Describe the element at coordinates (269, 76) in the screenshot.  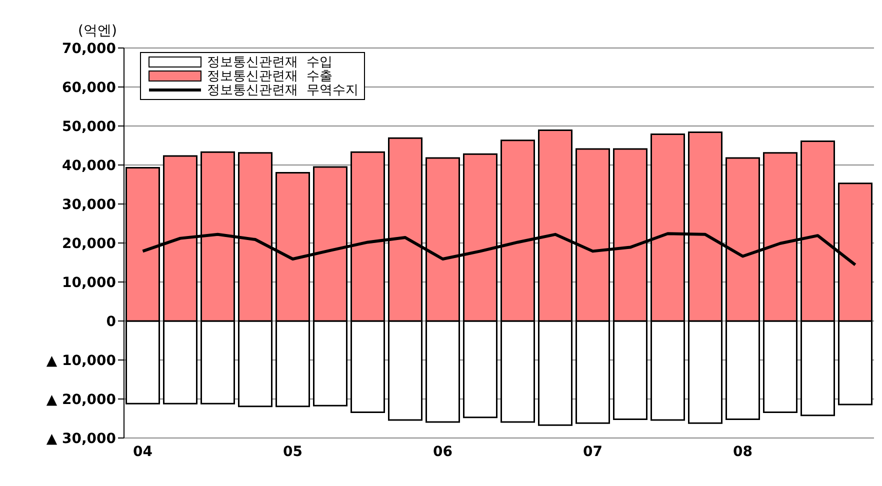
I see `legend-label: 정보통신관련재 수출` at that location.